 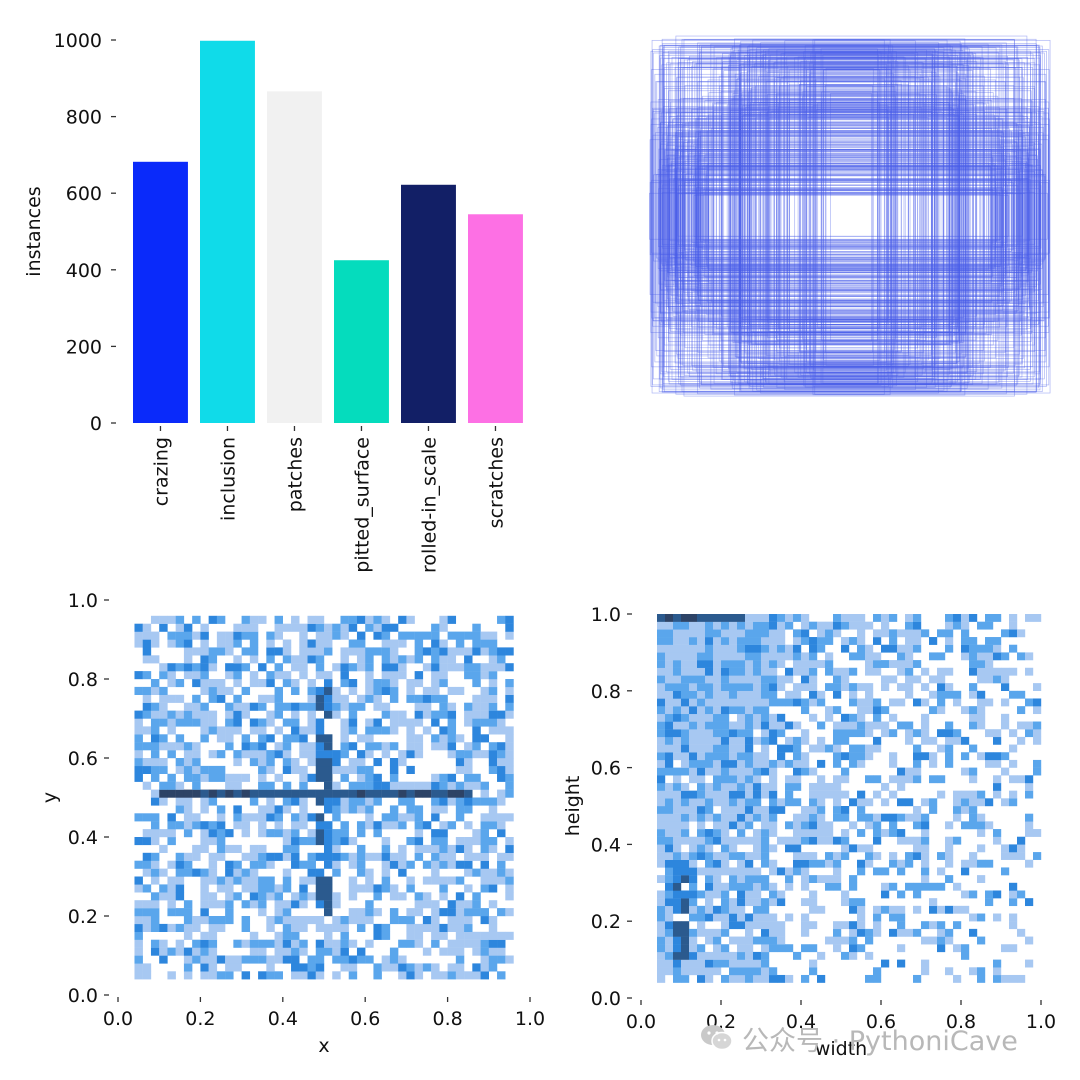 I want to click on bar-patches, so click(x=294, y=257).